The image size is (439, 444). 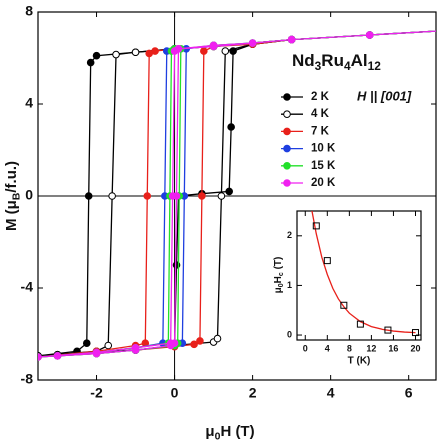 I want to click on inset-y-label-part: H, so click(x=278, y=279).